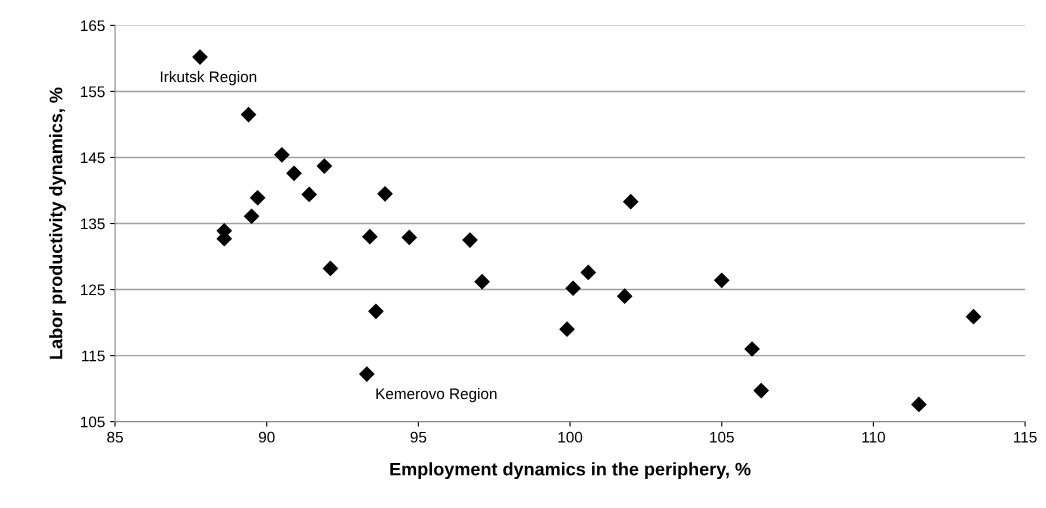 The height and width of the screenshot is (508, 1046). What do you see at coordinates (93, 356) in the screenshot?
I see `y-tick-label: 115` at bounding box center [93, 356].